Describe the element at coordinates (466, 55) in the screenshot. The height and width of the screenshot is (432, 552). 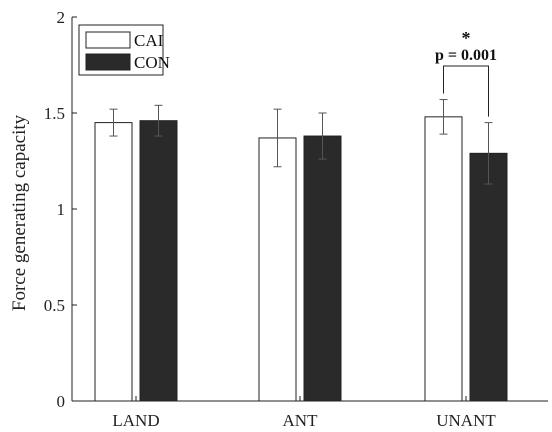
I see `p-value-label: p = 0.001` at that location.